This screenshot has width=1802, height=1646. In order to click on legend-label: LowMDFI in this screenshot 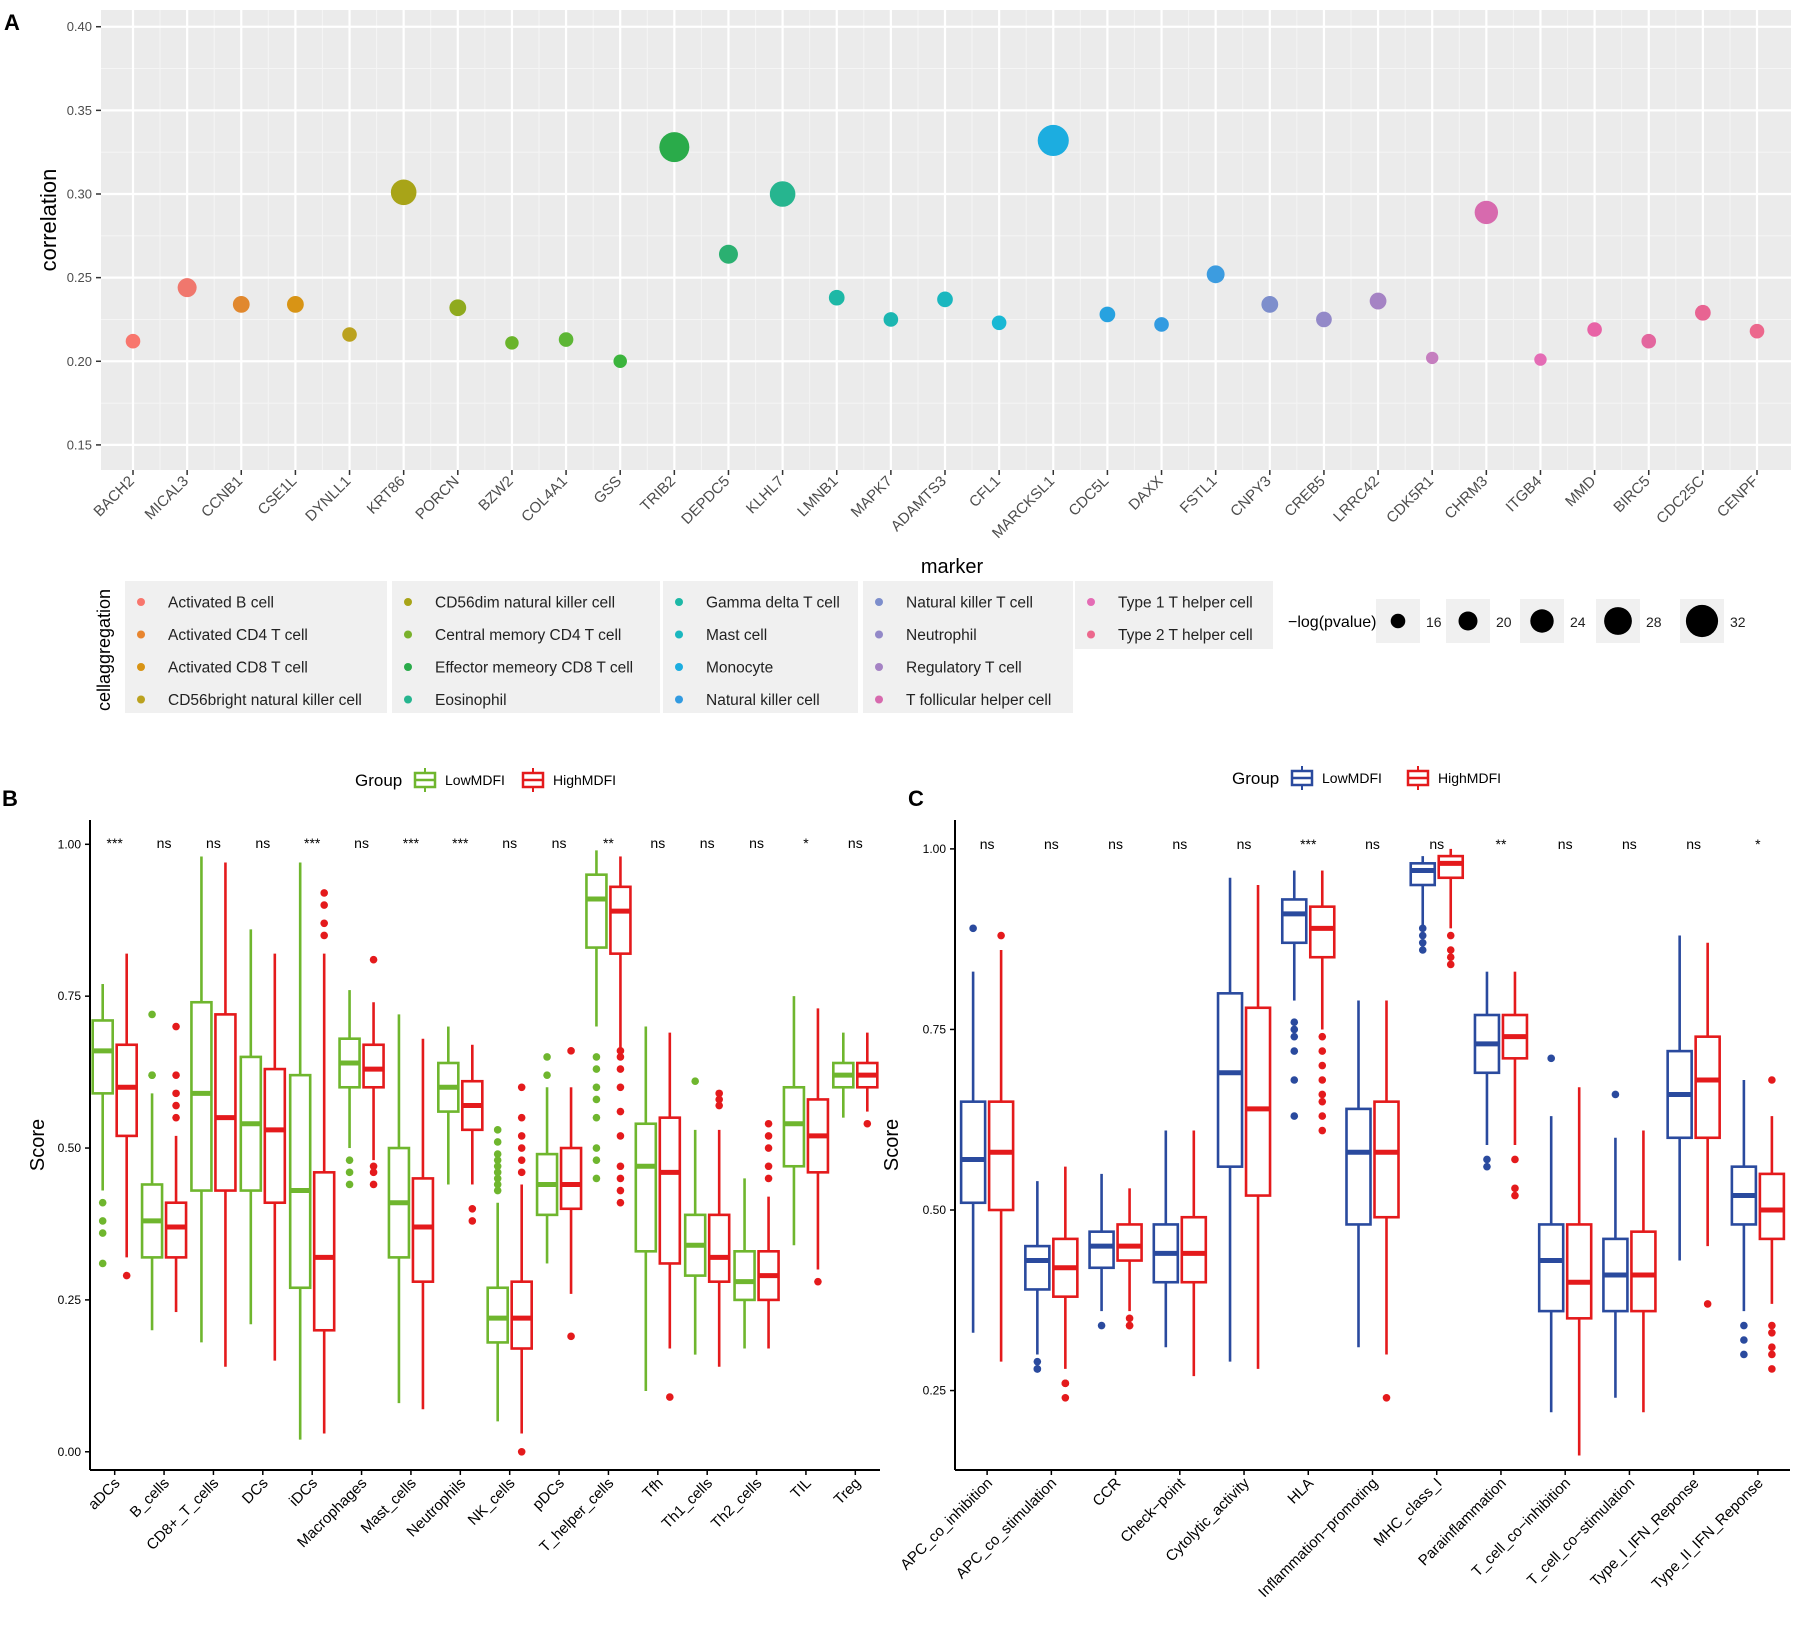, I will do `click(1352, 778)`.